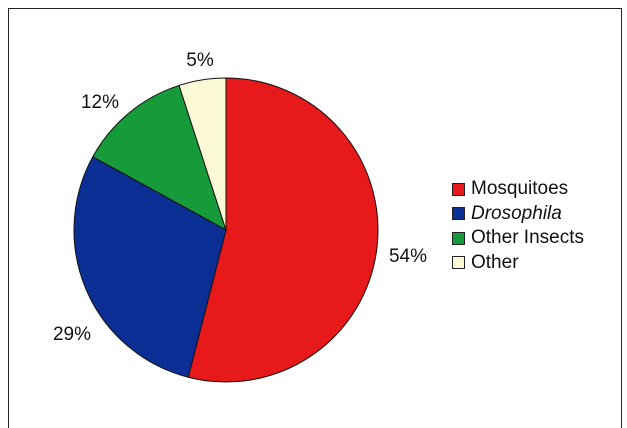  Describe the element at coordinates (72, 334) in the screenshot. I see `slice-label-drosophila: 29%` at that location.